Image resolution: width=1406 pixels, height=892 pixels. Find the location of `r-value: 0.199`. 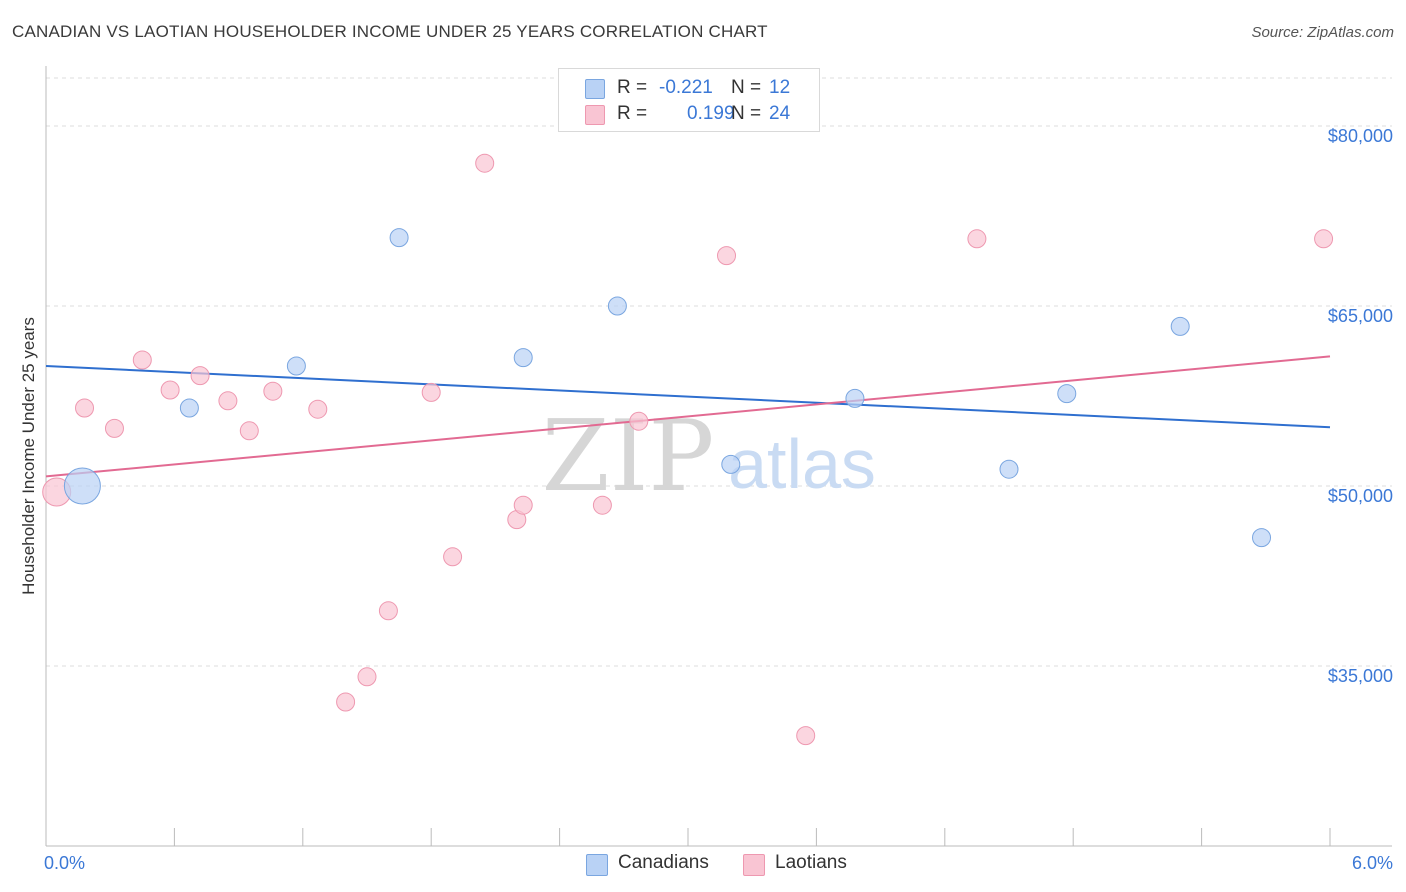

r-value: 0.199 is located at coordinates (711, 113).